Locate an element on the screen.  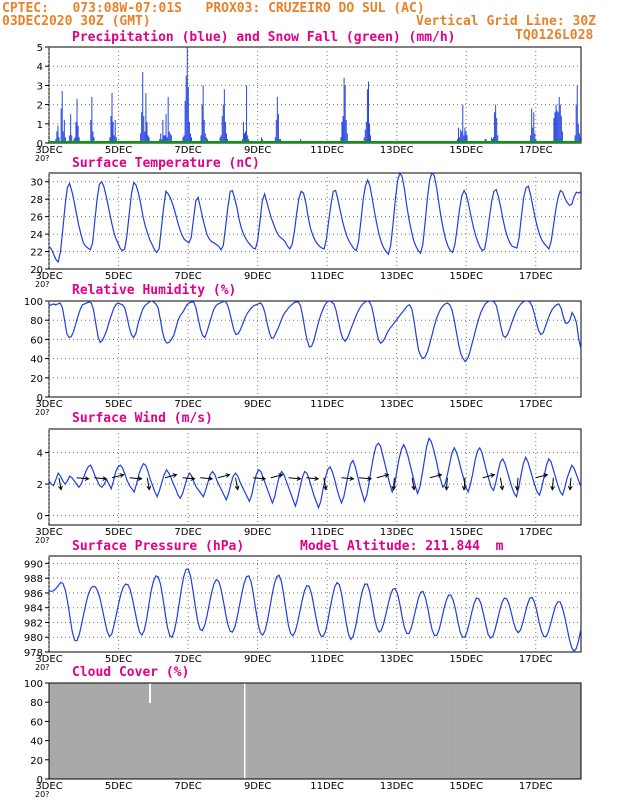
header-grid-note: Vertical Grid Line: 30Z is located at coordinates (506, 21).